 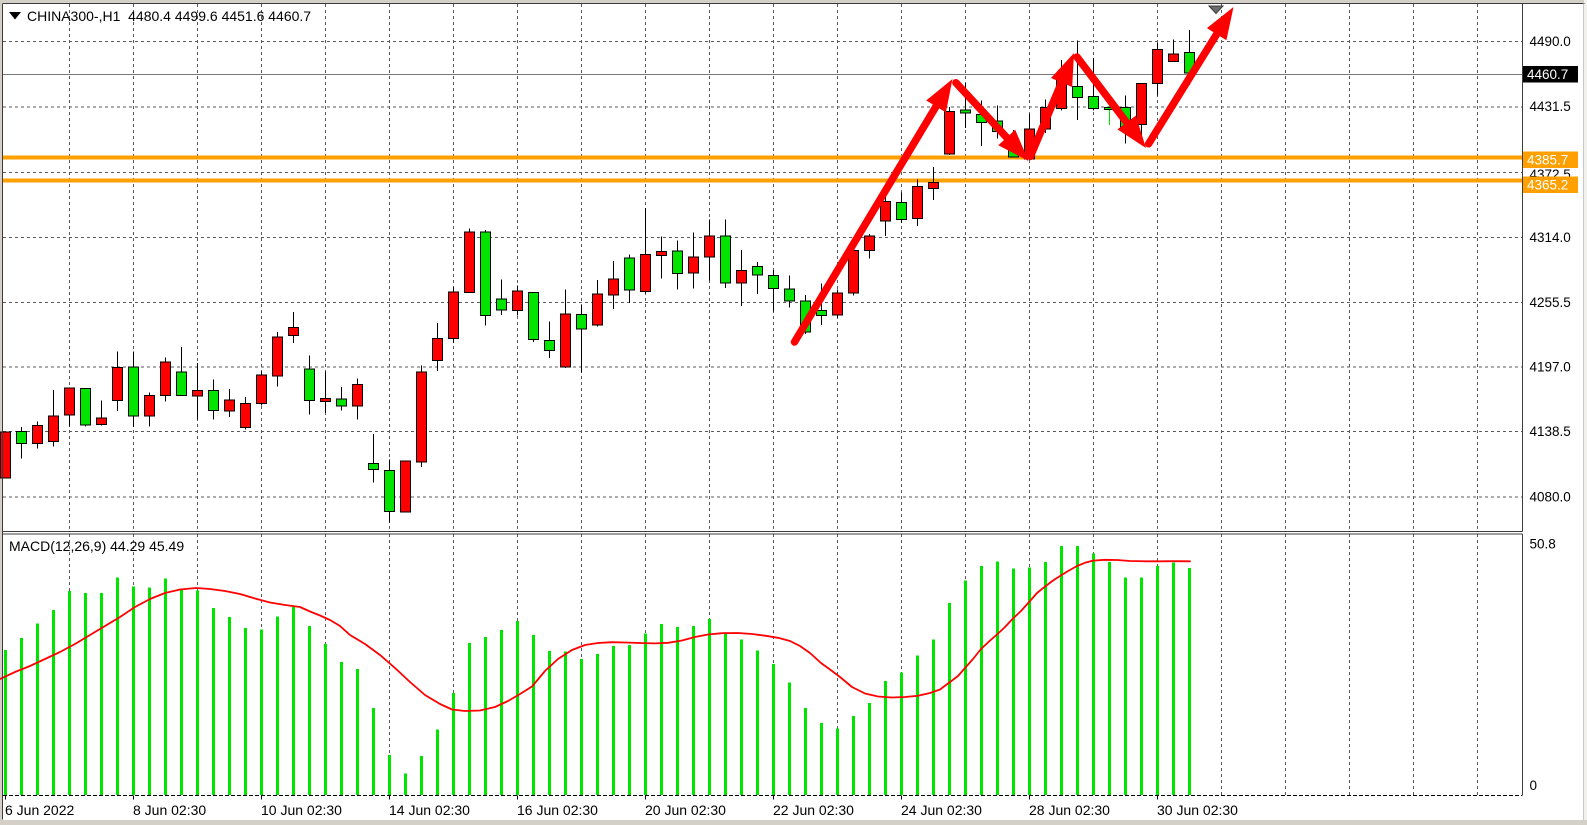 I want to click on svg-text: 4314.0, so click(x=1550, y=237).